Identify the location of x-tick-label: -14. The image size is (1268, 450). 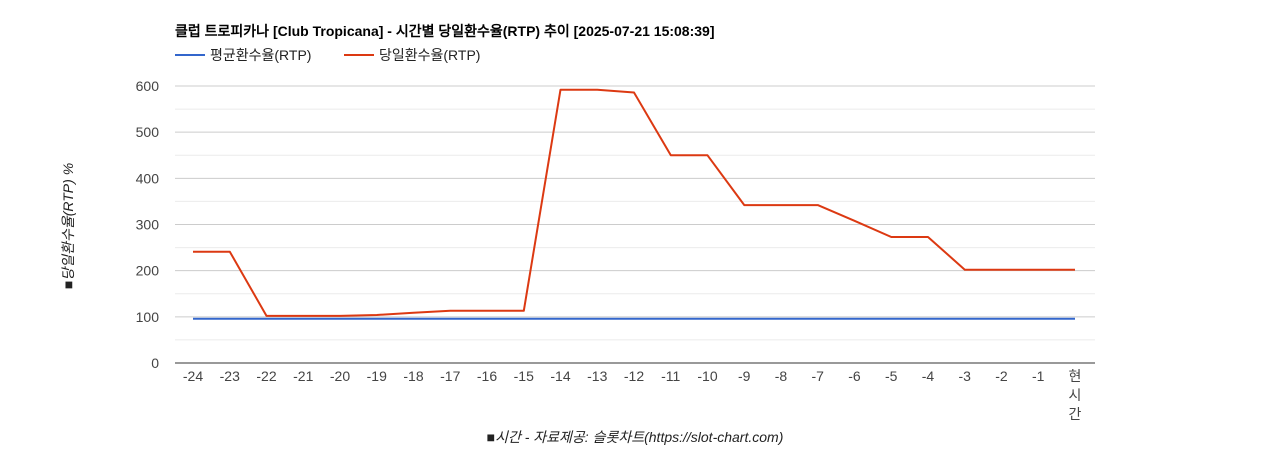
(560, 376).